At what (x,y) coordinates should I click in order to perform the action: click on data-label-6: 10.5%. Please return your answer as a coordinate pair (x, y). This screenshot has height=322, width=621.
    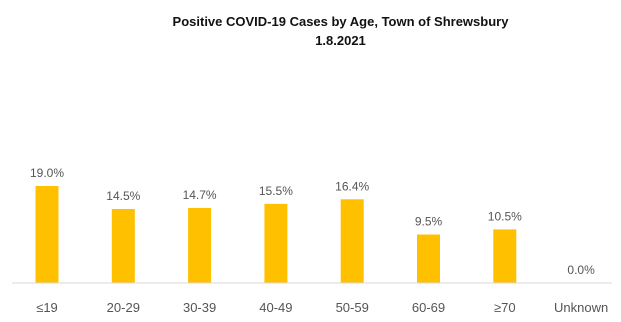
    Looking at the image, I should click on (505, 216).